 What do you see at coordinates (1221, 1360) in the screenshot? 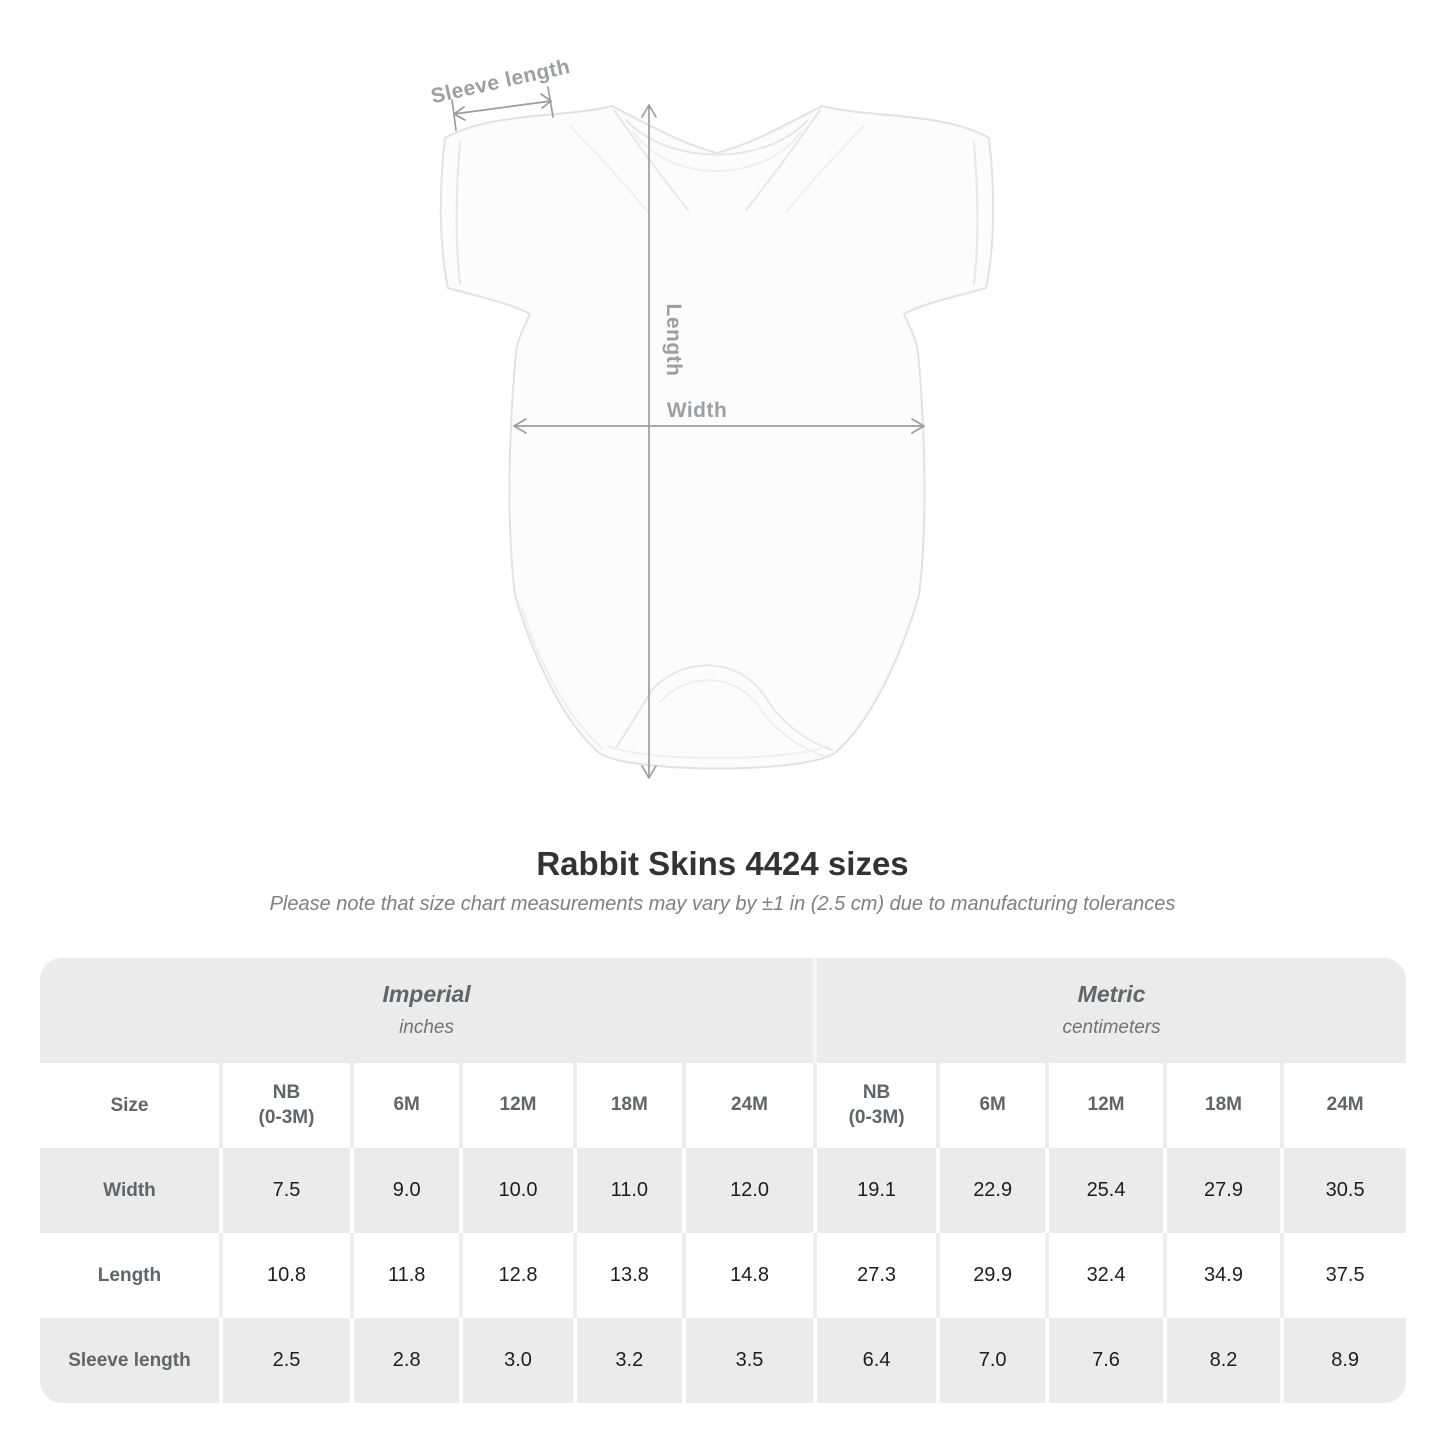
I see `size-value: 8.2` at bounding box center [1221, 1360].